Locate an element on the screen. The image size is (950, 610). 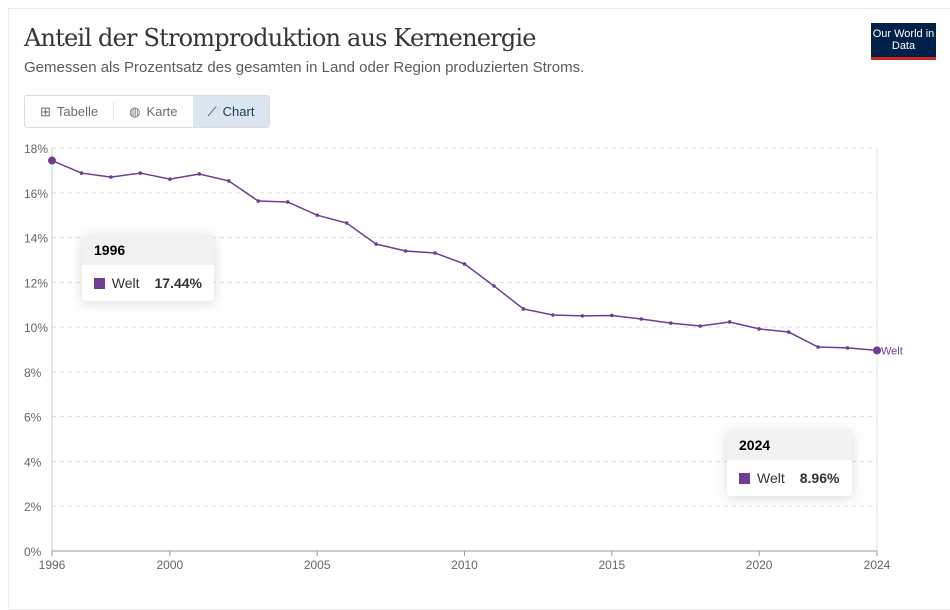
series-label: Welt is located at coordinates (892, 351).